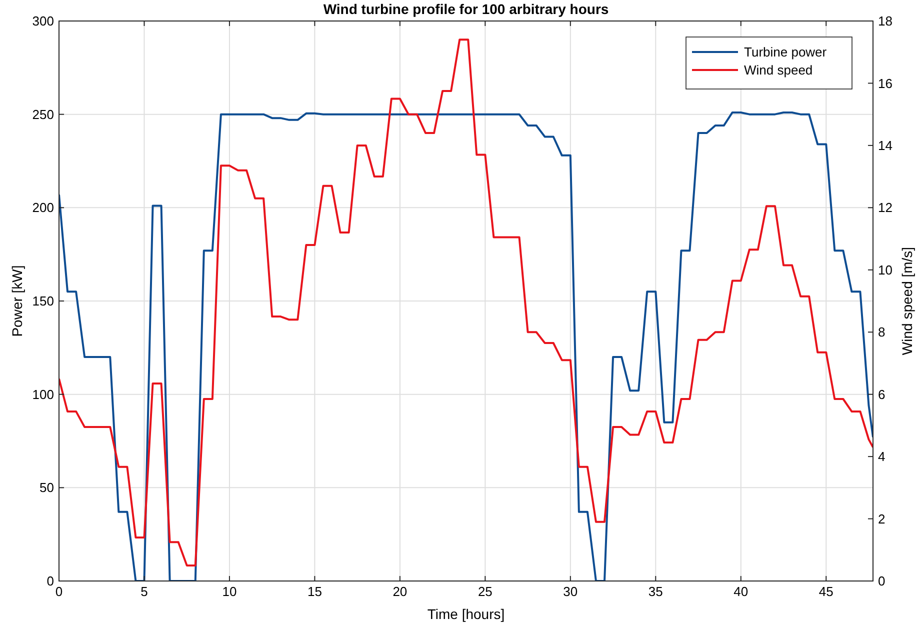  Describe the element at coordinates (741, 591) in the screenshot. I see `x-tick-label: 40` at that location.